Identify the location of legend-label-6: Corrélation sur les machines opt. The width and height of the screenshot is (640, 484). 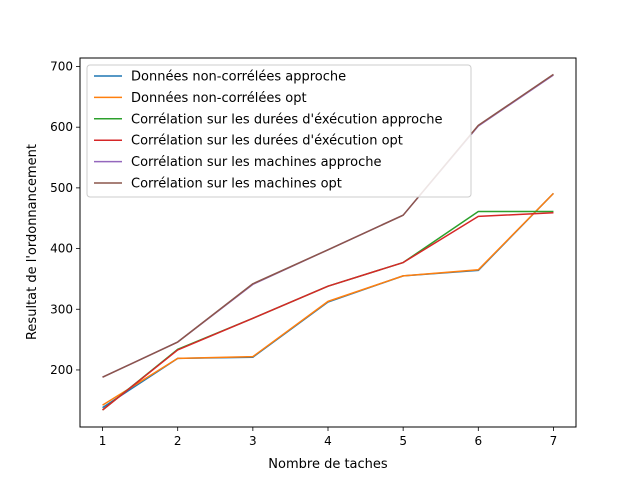
(236, 184).